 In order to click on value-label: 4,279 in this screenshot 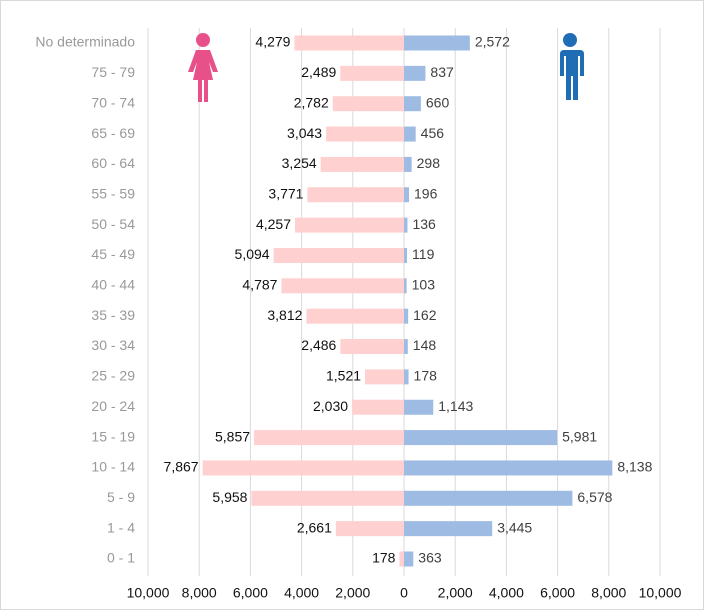, I will do `click(272, 42)`.